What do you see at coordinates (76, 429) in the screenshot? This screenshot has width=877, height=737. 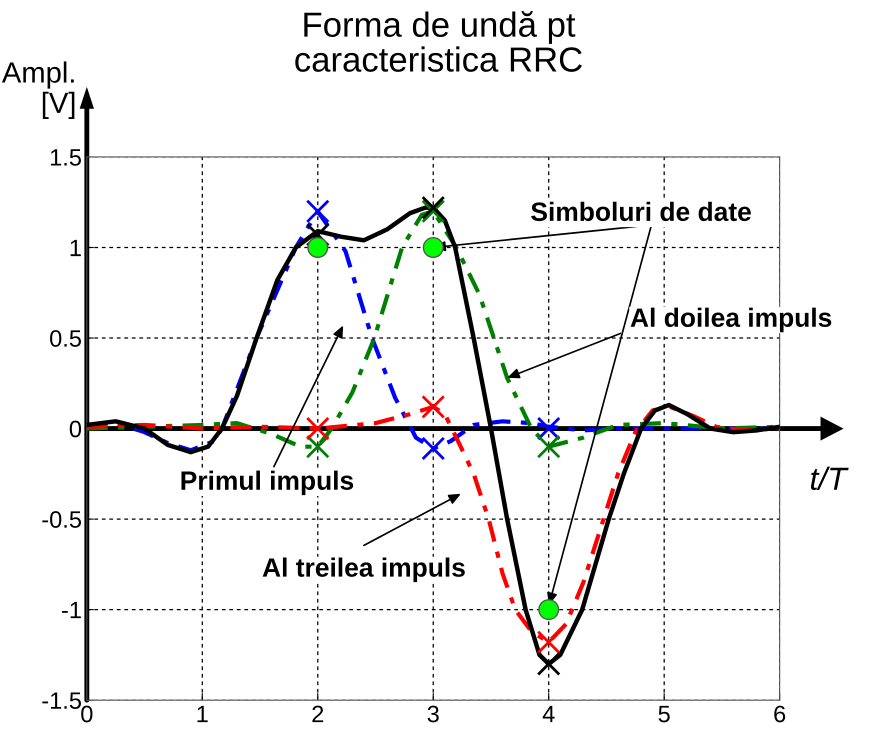 I see `y-tick-label: 0` at bounding box center [76, 429].